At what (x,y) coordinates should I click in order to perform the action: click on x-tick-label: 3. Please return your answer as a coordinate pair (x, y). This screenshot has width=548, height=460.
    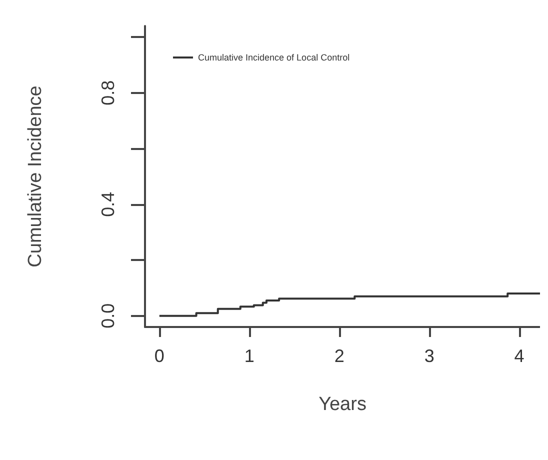
    Looking at the image, I should click on (429, 356).